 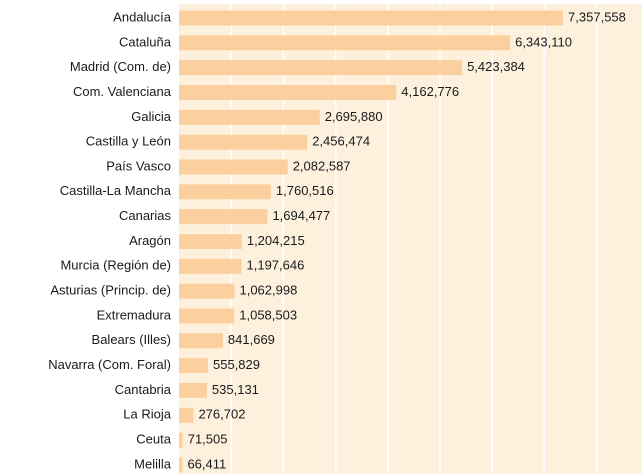 What do you see at coordinates (268, 314) in the screenshot?
I see `value-label: 1,058,503` at bounding box center [268, 314].